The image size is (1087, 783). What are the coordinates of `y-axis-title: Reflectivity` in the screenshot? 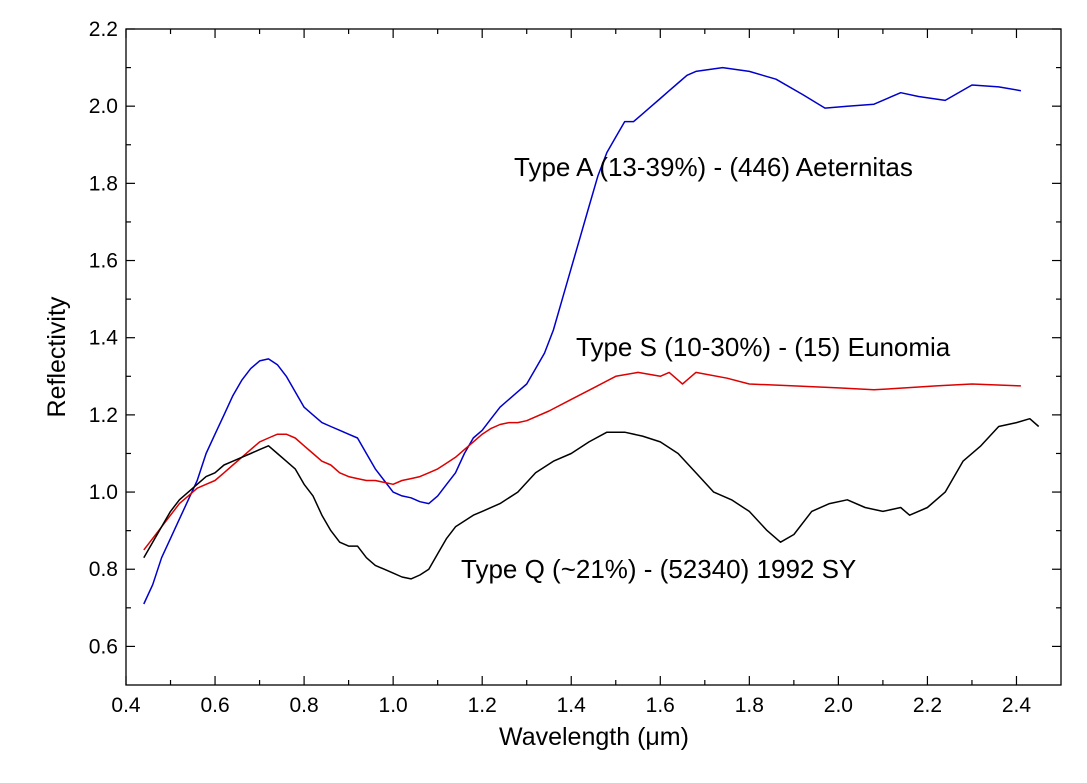 It's located at (57, 356).